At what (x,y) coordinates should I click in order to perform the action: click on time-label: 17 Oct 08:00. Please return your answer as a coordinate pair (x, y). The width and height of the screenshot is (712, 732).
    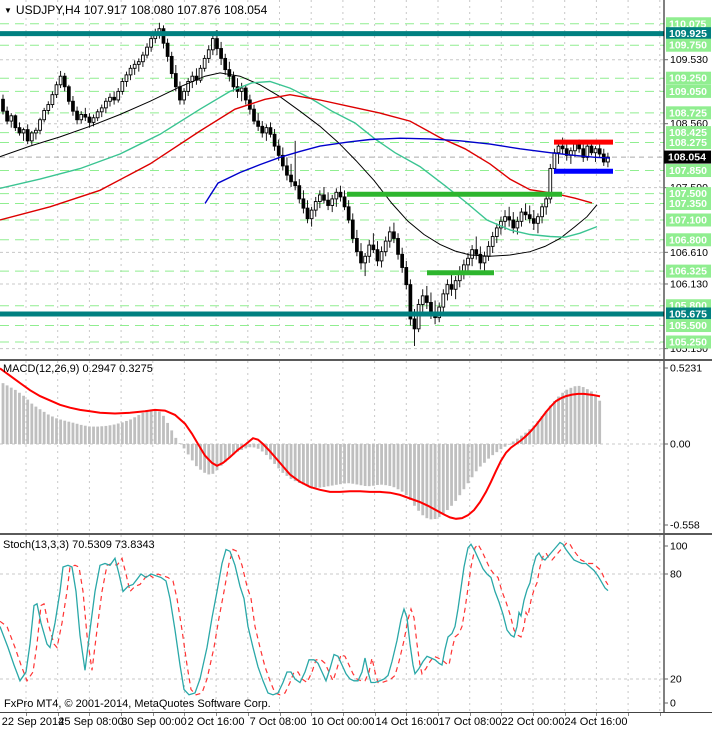
    Looking at the image, I should click on (470, 722).